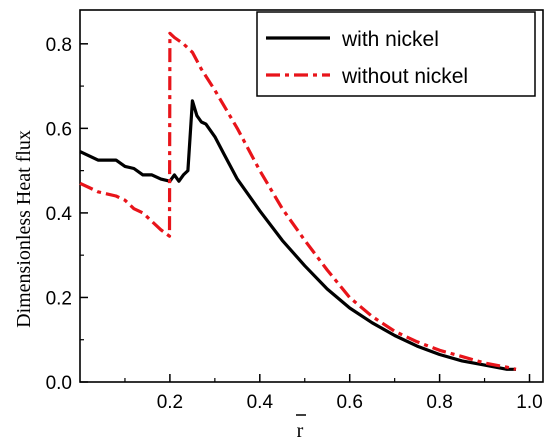 The image size is (550, 446). I want to click on y-tick-label: 0.4, so click(59, 214).